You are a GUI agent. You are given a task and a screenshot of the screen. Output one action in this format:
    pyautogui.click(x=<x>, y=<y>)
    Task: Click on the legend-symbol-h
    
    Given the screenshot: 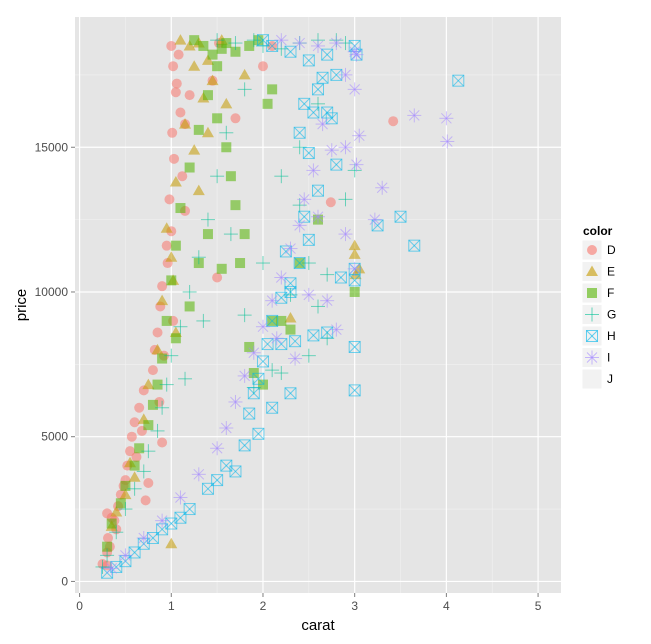 What is the action you would take?
    pyautogui.click(x=592, y=336)
    